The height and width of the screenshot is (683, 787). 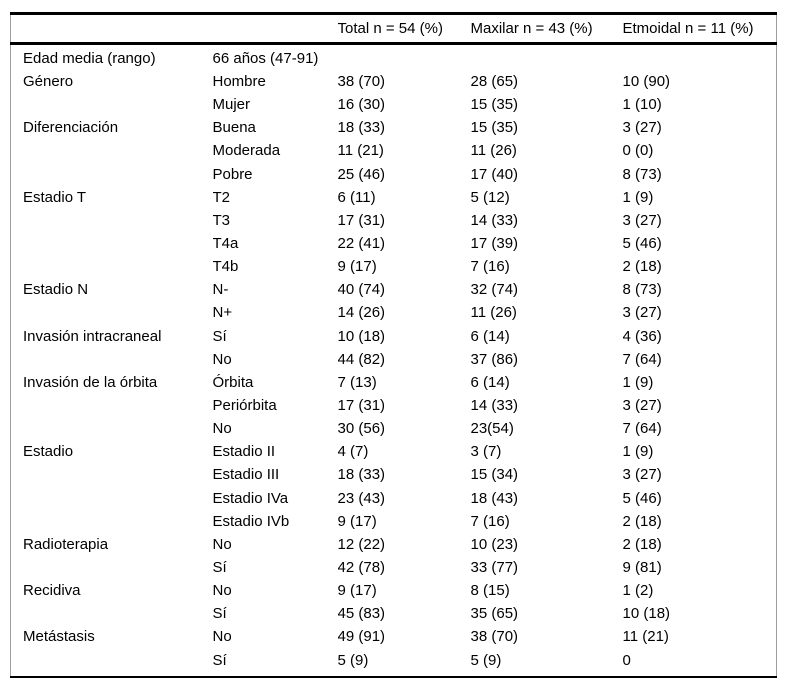 What do you see at coordinates (361, 544) in the screenshot?
I see `cell-total: 12 (22)` at bounding box center [361, 544].